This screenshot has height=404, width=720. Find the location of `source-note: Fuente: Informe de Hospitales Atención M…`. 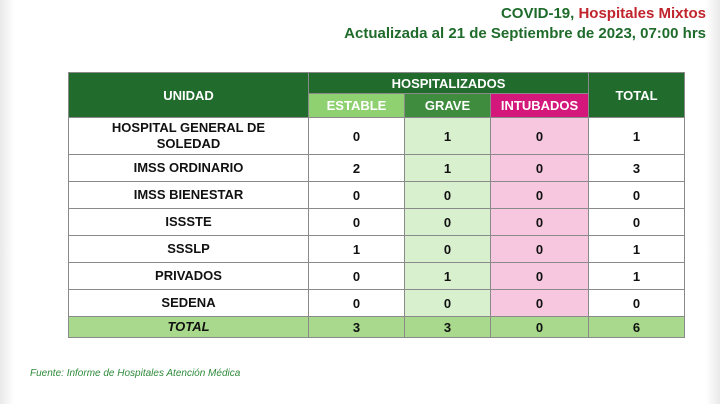

source-note: Fuente: Informe de Hospitales Atención M… is located at coordinates (135, 373).